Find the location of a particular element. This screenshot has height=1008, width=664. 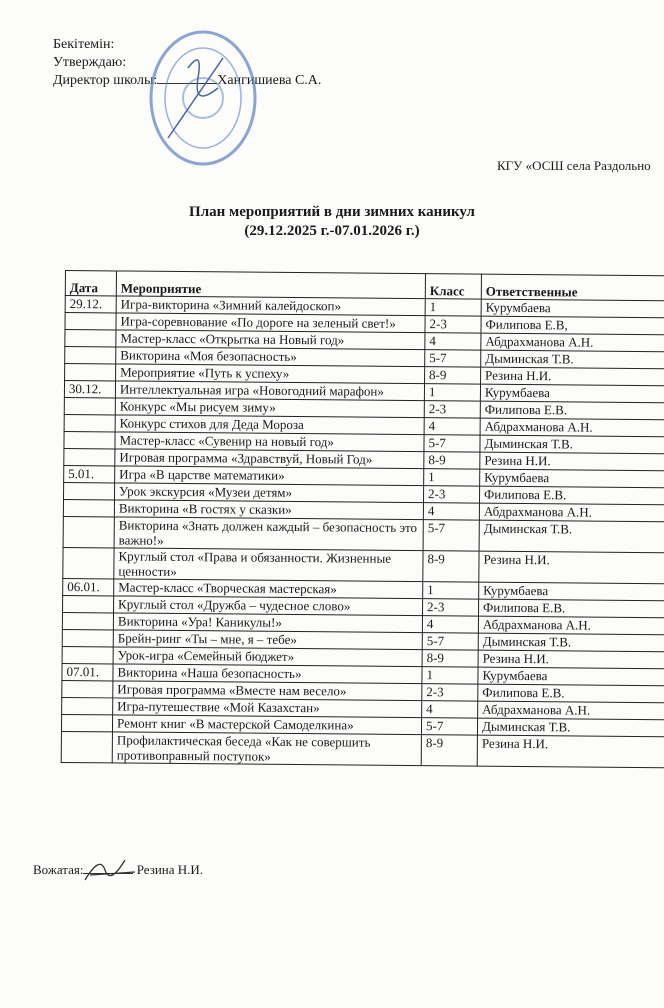

col-responsible: Ответственные is located at coordinates (572, 287).